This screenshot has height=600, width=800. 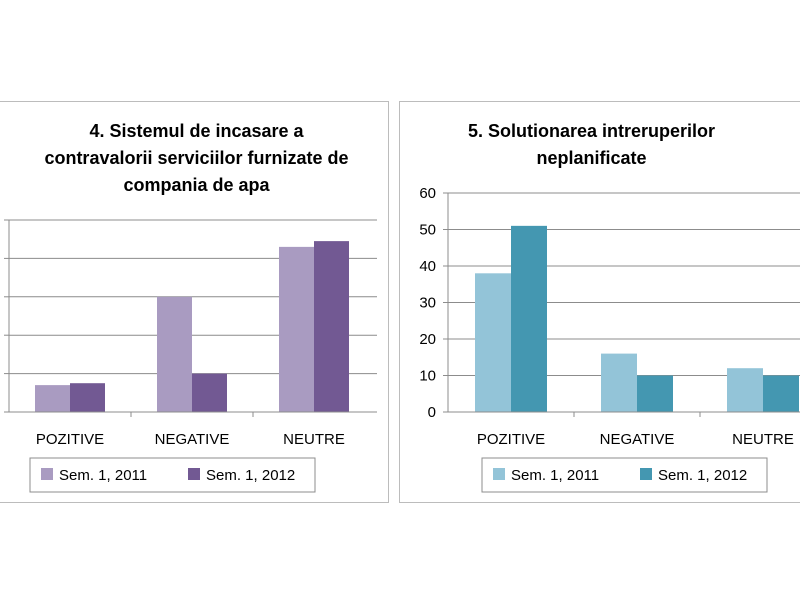 I want to click on chart-title-line: contravalorii serviciilor furnizate de, so click(x=196, y=158).